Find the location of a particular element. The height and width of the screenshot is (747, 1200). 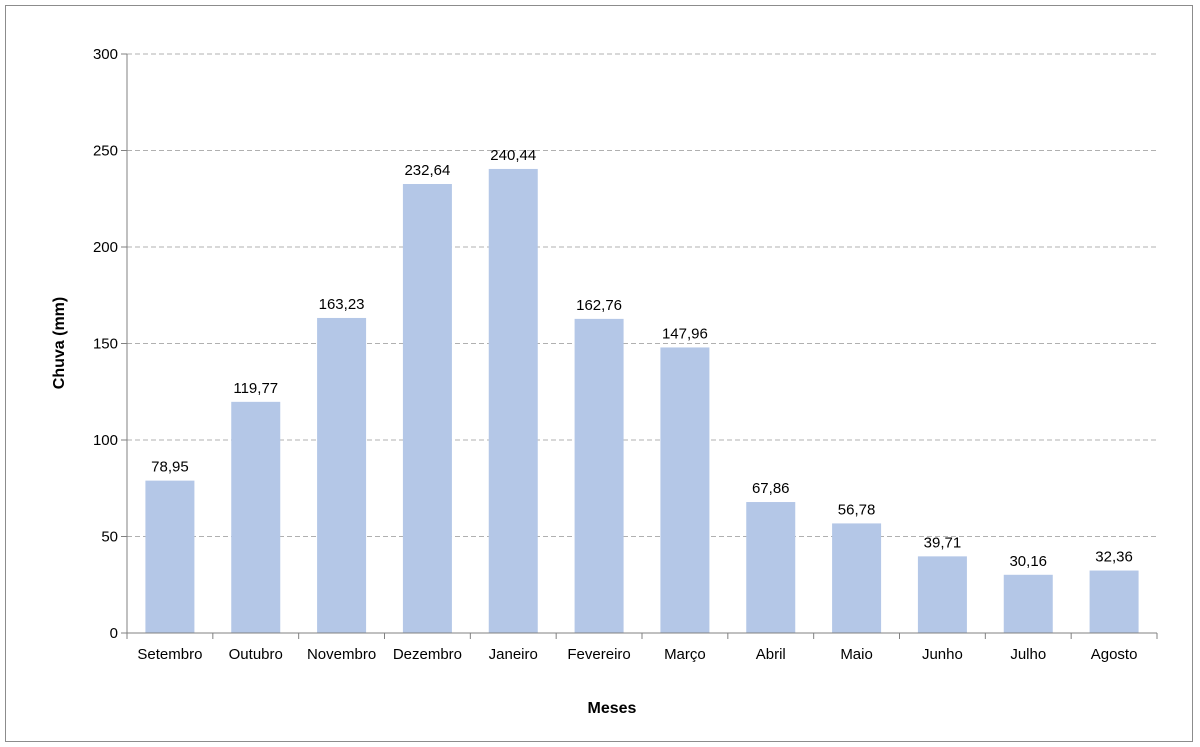

y-axis-title: Chuva (mm) is located at coordinates (59, 343).